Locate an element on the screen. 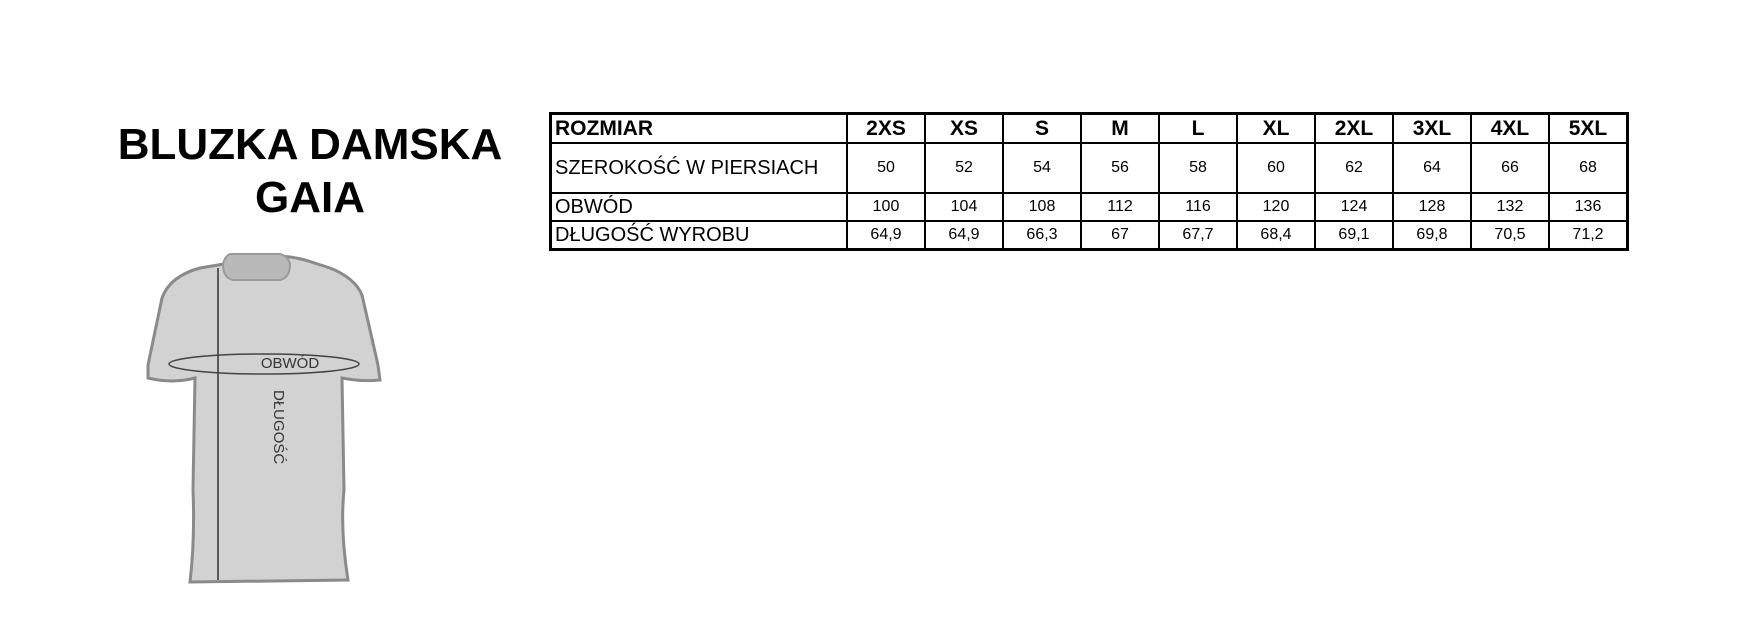 The width and height of the screenshot is (1754, 622). table-header-row: ROZMIAR 2XS XS S M L XL 2XL 3XL 4XL 5XL is located at coordinates (1089, 128).